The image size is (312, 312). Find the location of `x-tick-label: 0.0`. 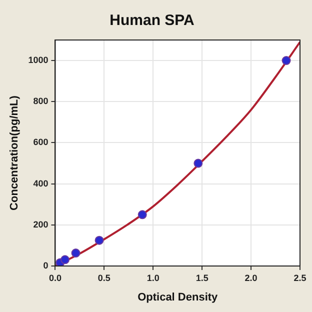

x-tick-label: 0.0 is located at coordinates (55, 277).